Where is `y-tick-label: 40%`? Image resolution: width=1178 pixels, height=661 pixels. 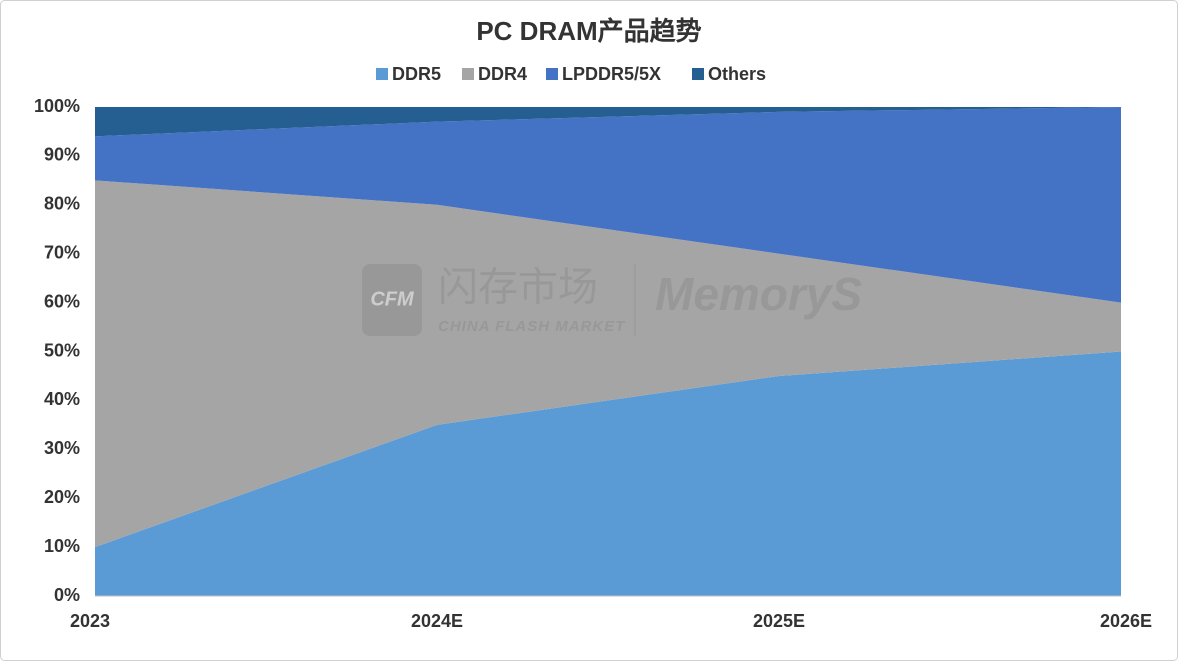
y-tick-label: 40% is located at coordinates (62, 399).